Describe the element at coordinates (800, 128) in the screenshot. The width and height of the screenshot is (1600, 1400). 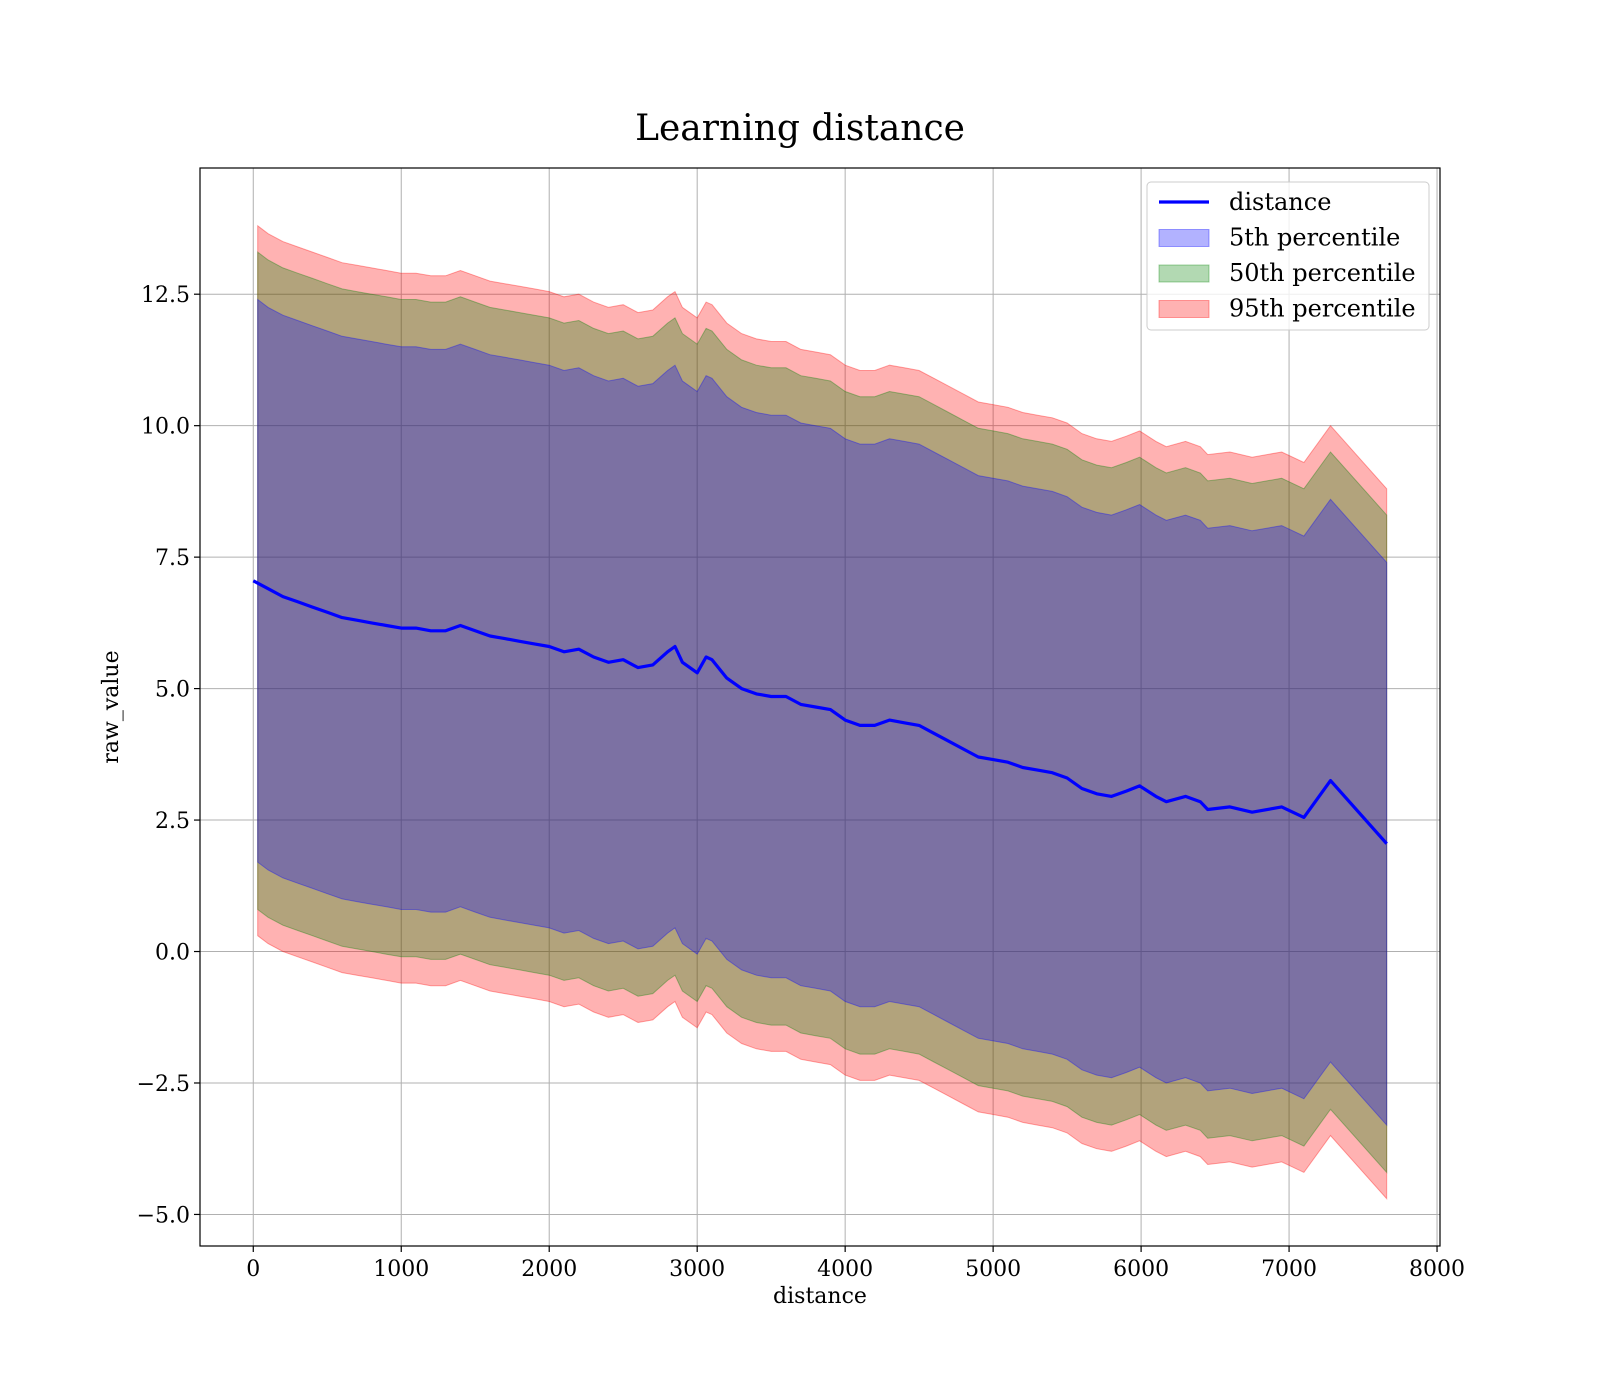
I see `chart-title: Learning distance` at that location.